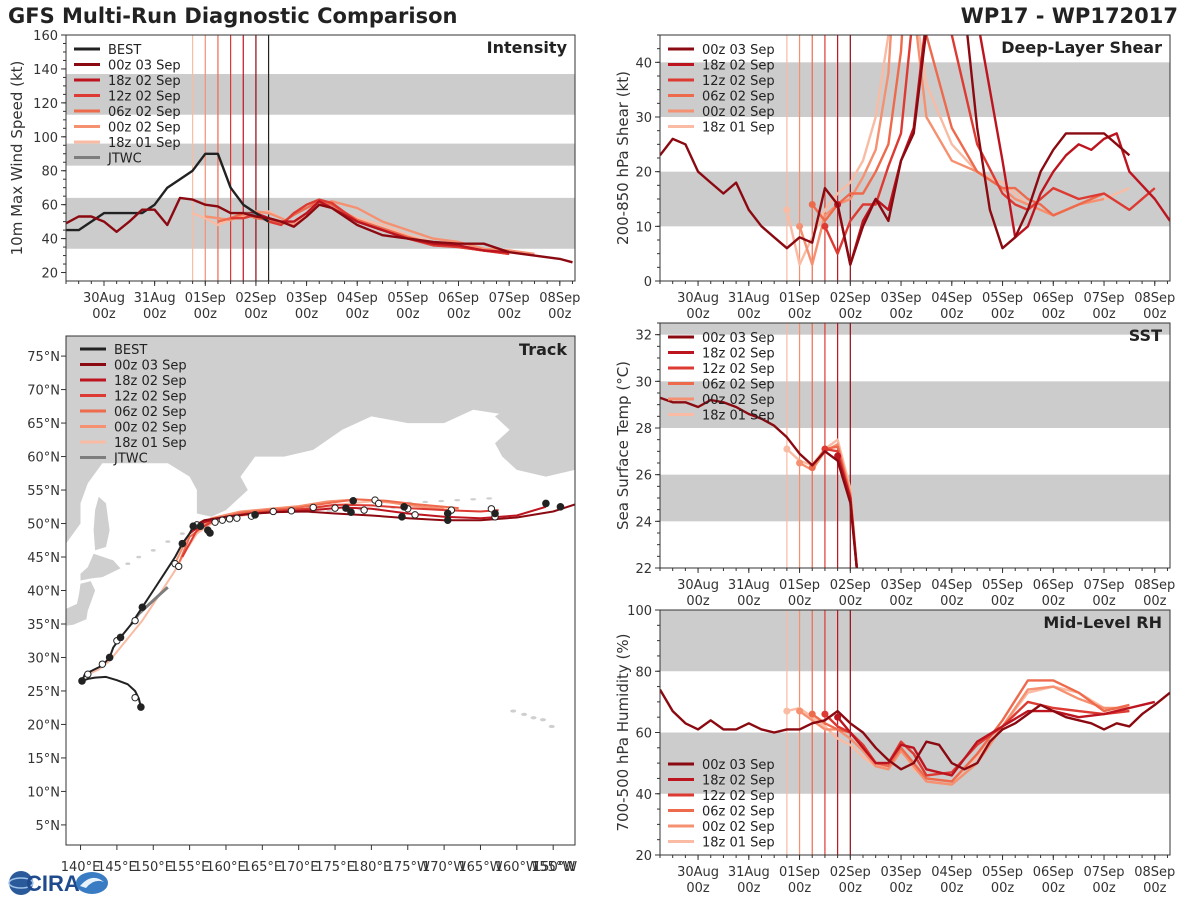 The height and width of the screenshot is (900, 1200). Describe the element at coordinates (17, 158) in the screenshot. I see `y-axis-label: 10m Max Wind Speed (kt)` at that location.